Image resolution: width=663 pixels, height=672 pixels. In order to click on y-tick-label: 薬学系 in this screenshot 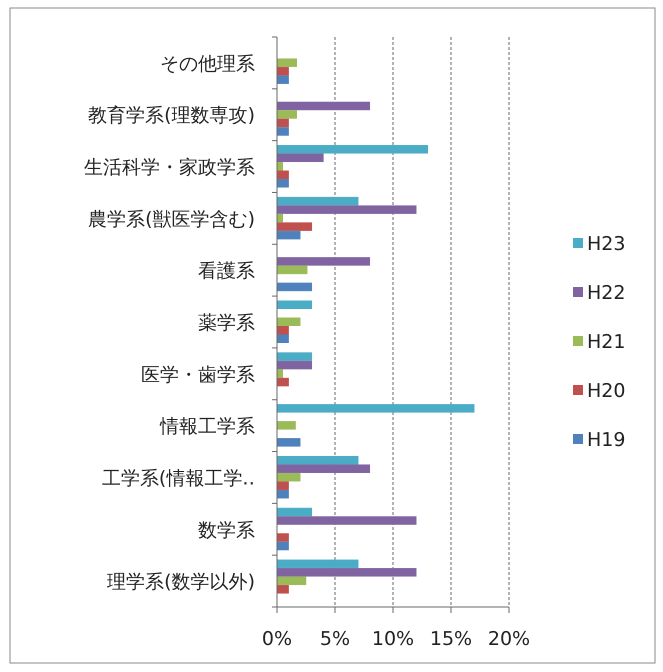, I will do `click(226, 323)`.